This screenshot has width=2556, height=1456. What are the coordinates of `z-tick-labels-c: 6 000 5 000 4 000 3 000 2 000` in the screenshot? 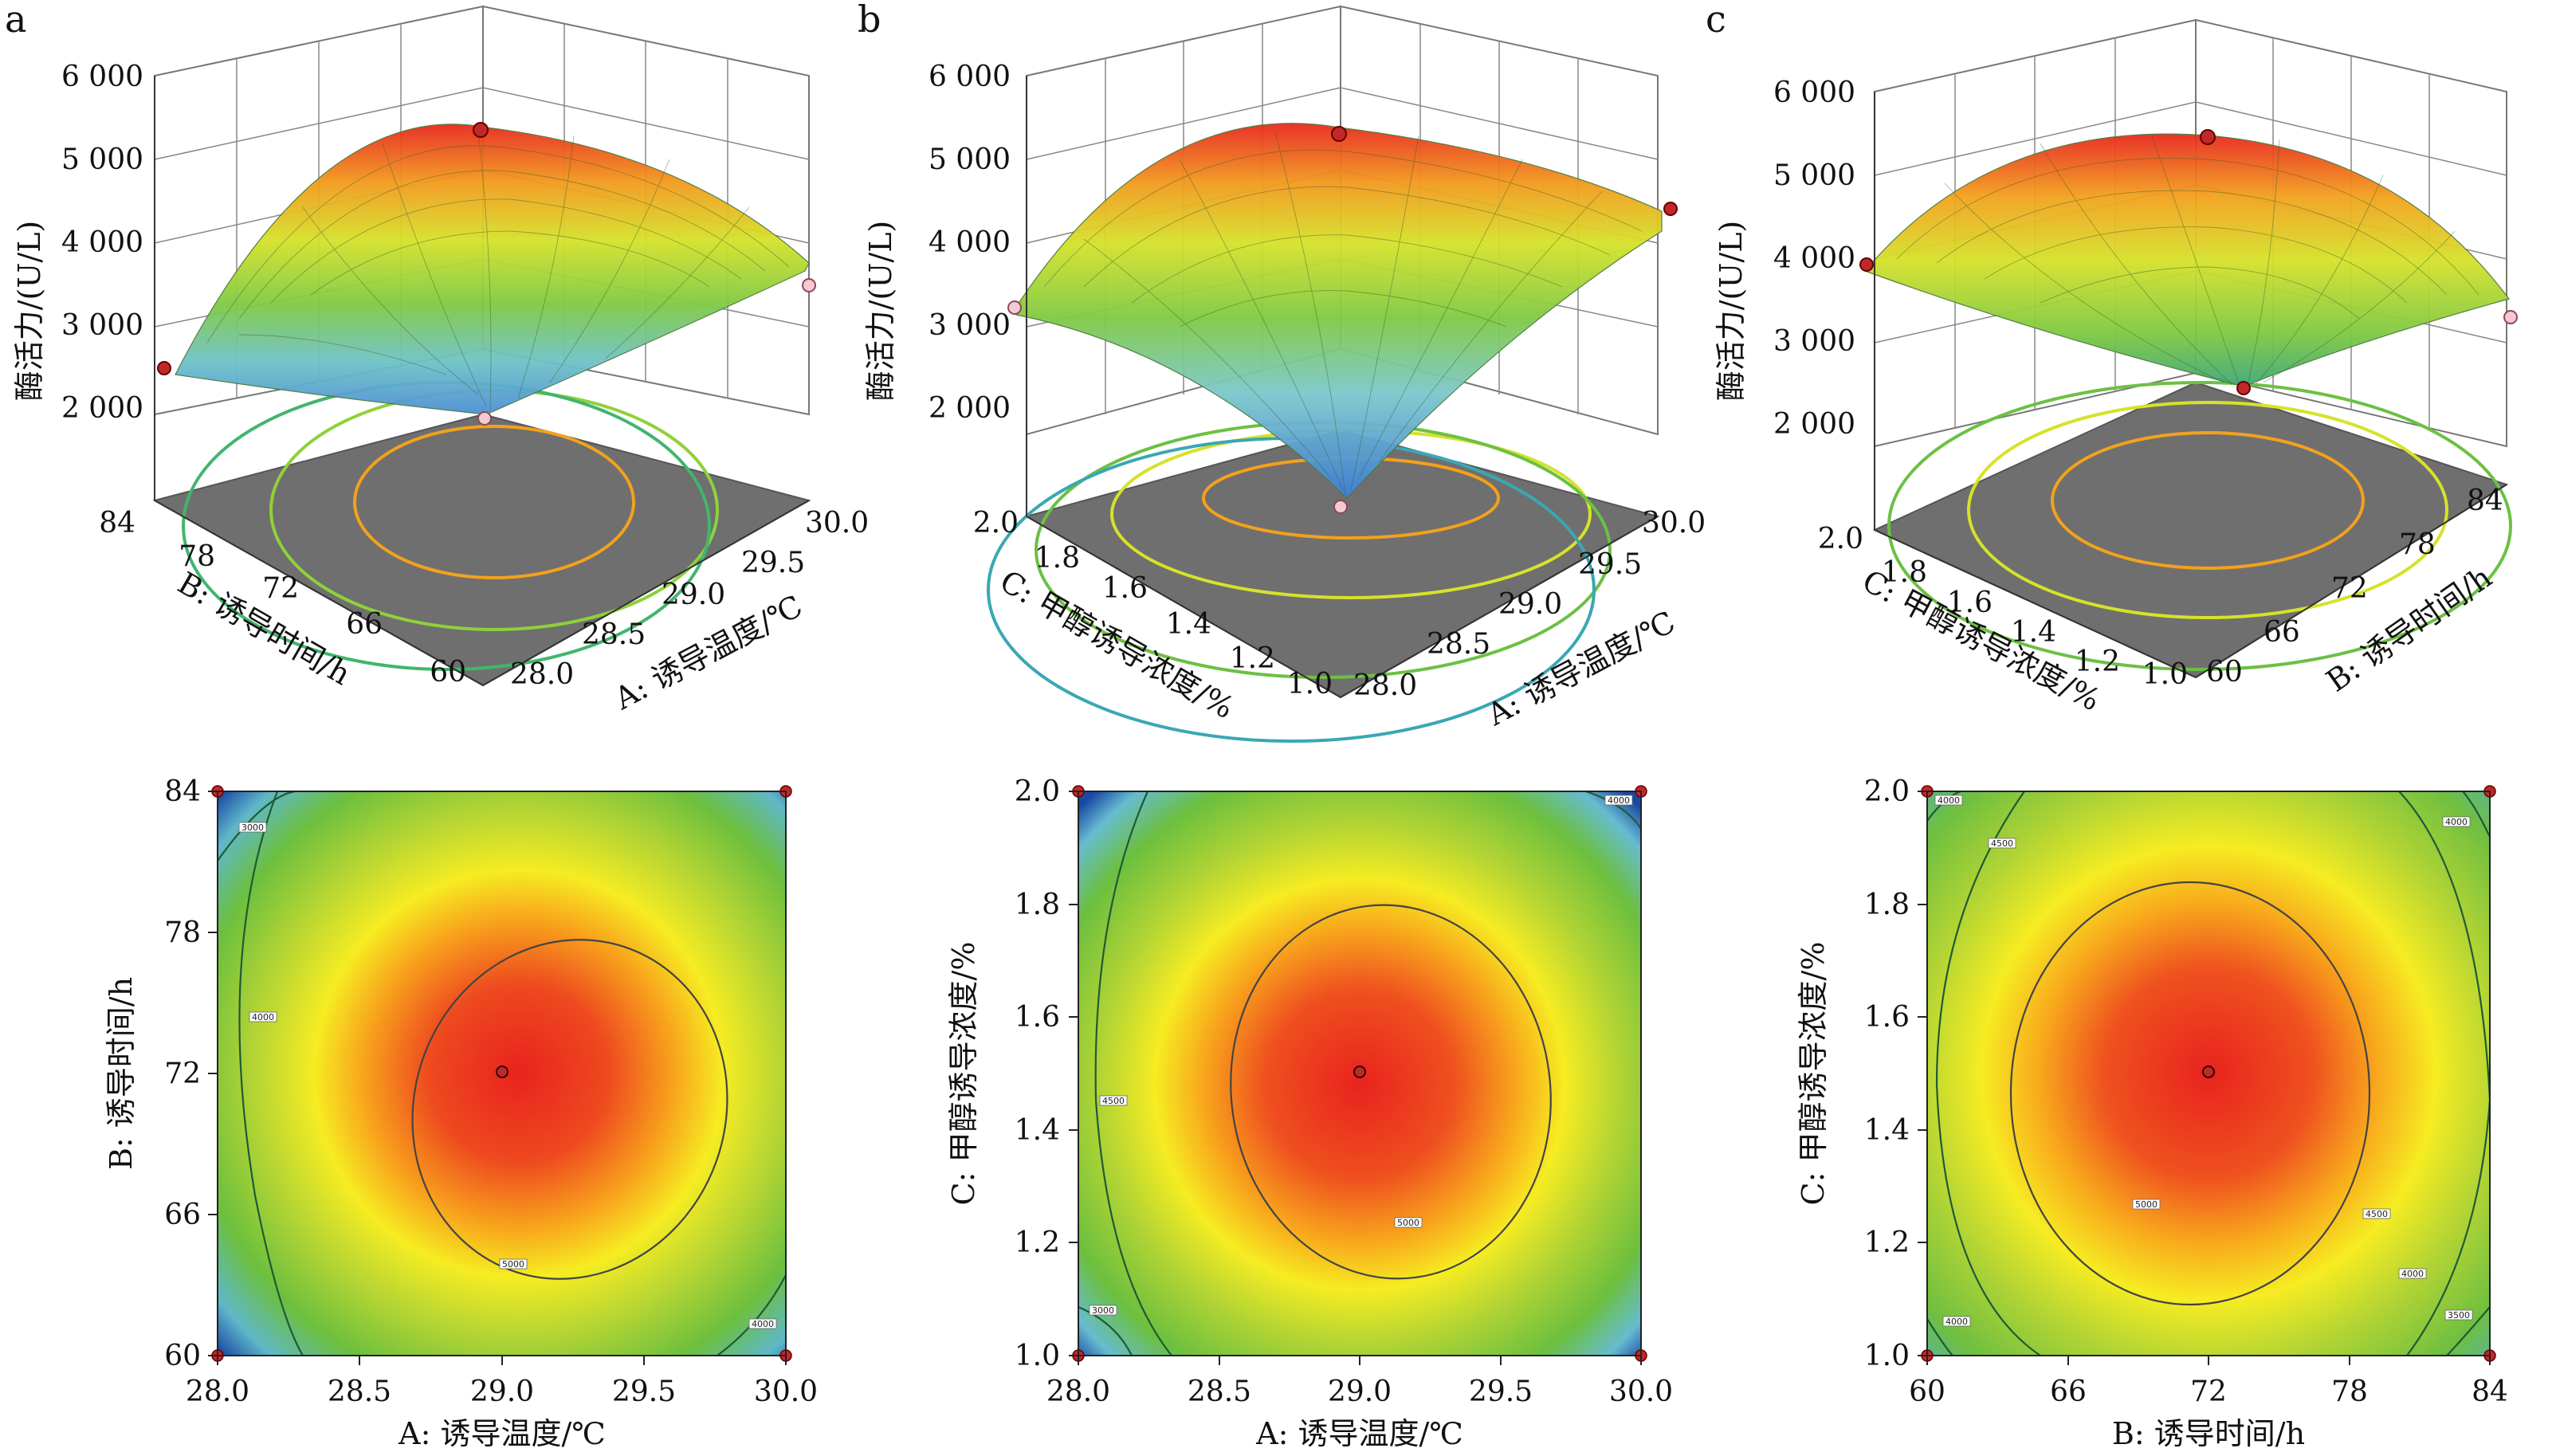 It's located at (1814, 259).